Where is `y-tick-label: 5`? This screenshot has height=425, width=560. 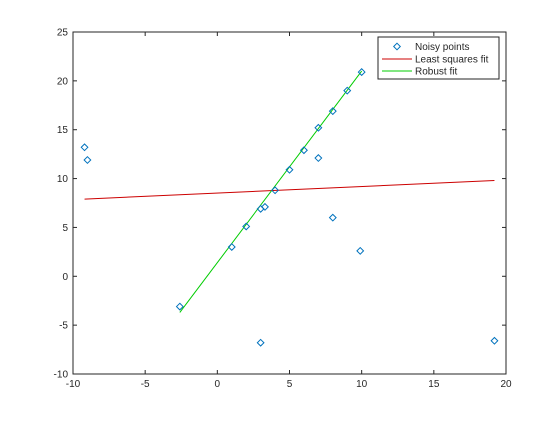
y-tick-label: 5 is located at coordinates (65, 228).